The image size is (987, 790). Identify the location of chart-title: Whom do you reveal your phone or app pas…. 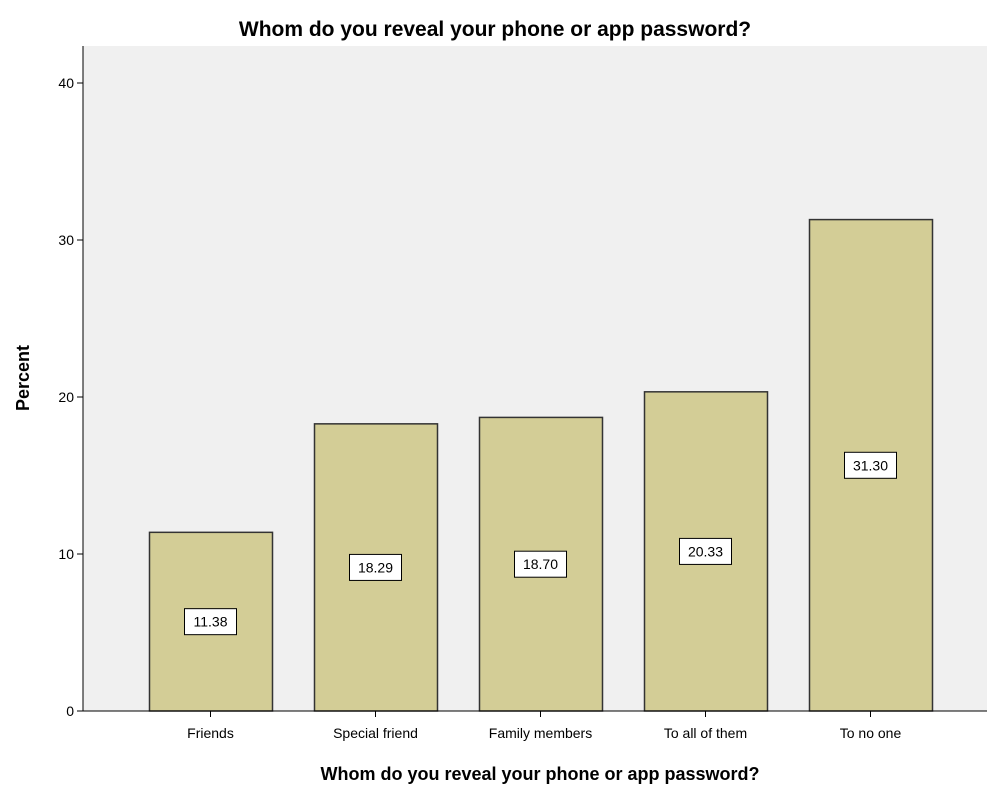
(495, 29).